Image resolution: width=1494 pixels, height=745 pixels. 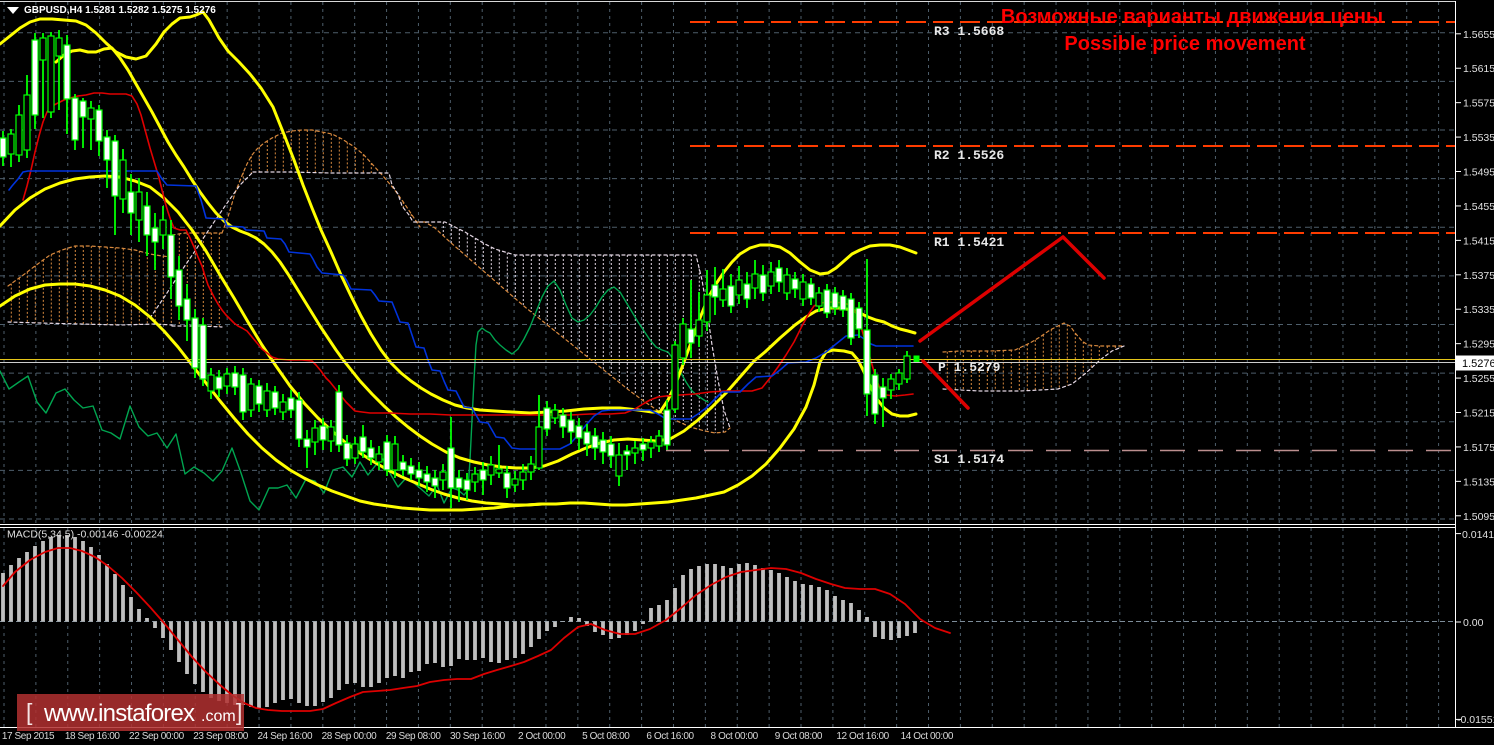 What do you see at coordinates (1478, 482) in the screenshot?
I see `svg-text: 1.5135` at bounding box center [1478, 482].